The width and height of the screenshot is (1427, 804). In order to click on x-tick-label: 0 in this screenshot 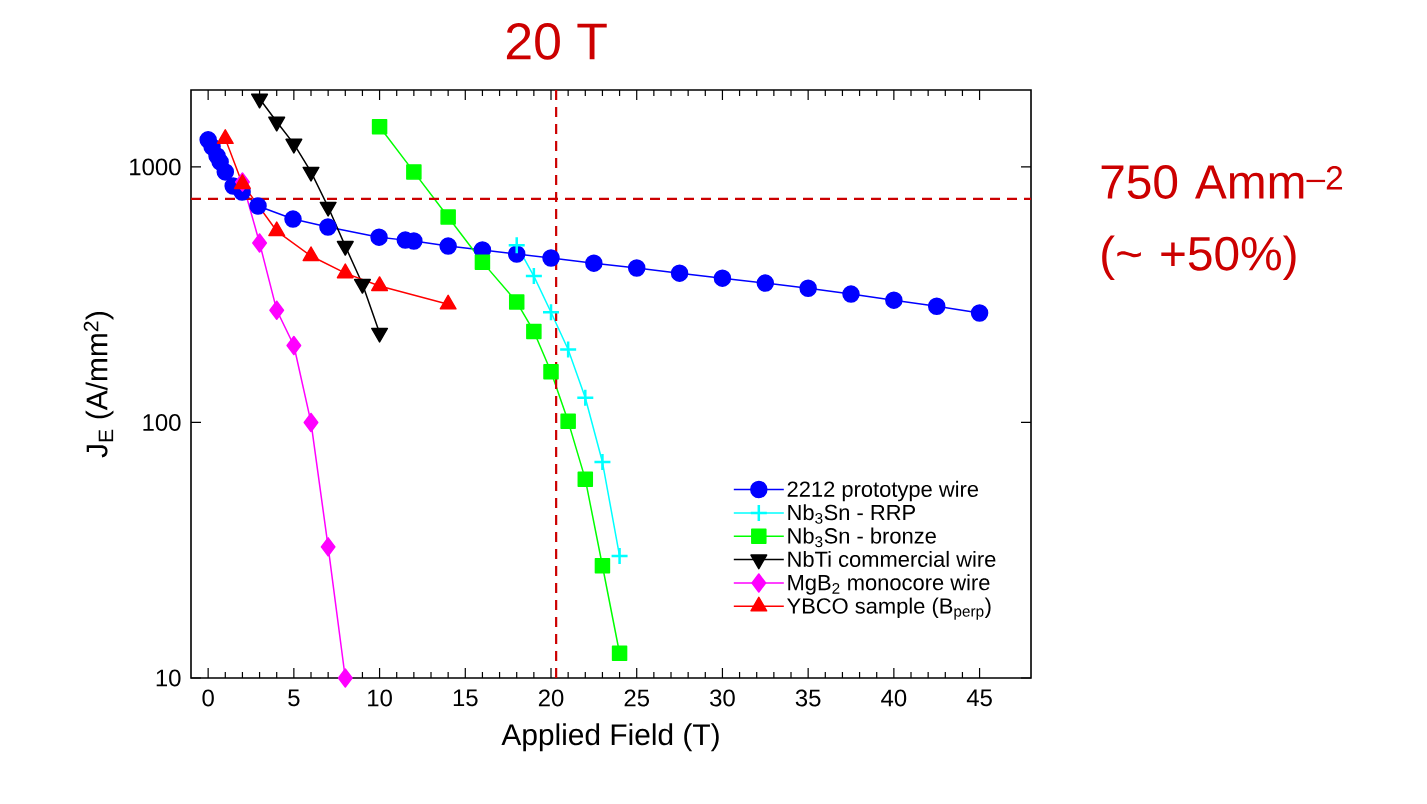, I will do `click(208, 698)`.